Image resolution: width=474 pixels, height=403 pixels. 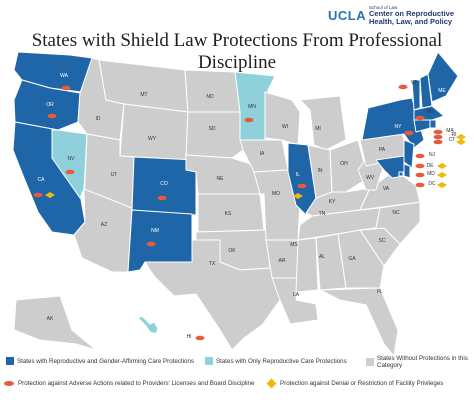 I want to click on state-label-wv: WV, so click(x=370, y=178).